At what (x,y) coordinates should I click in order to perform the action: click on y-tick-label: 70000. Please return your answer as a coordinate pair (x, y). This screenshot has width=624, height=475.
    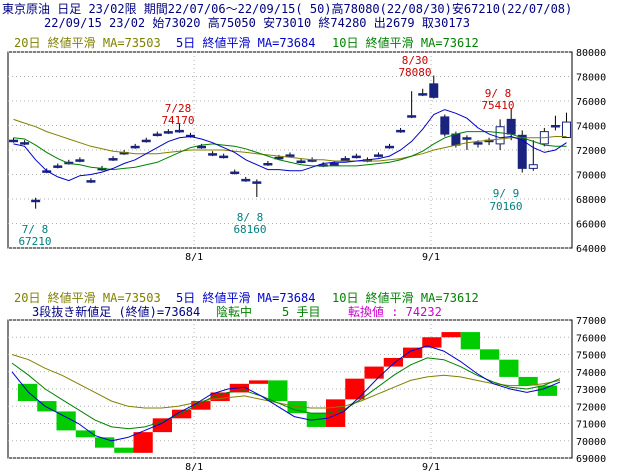
    Looking at the image, I should click on (591, 176).